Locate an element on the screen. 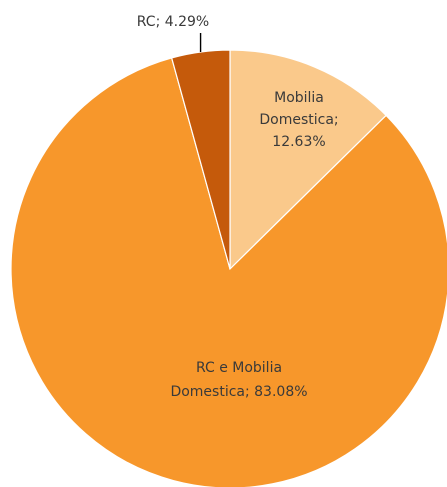  slice-label-rc-e-mobilia-domestica: RC e Mobilia Domestica; 83.08% is located at coordinates (238, 380).